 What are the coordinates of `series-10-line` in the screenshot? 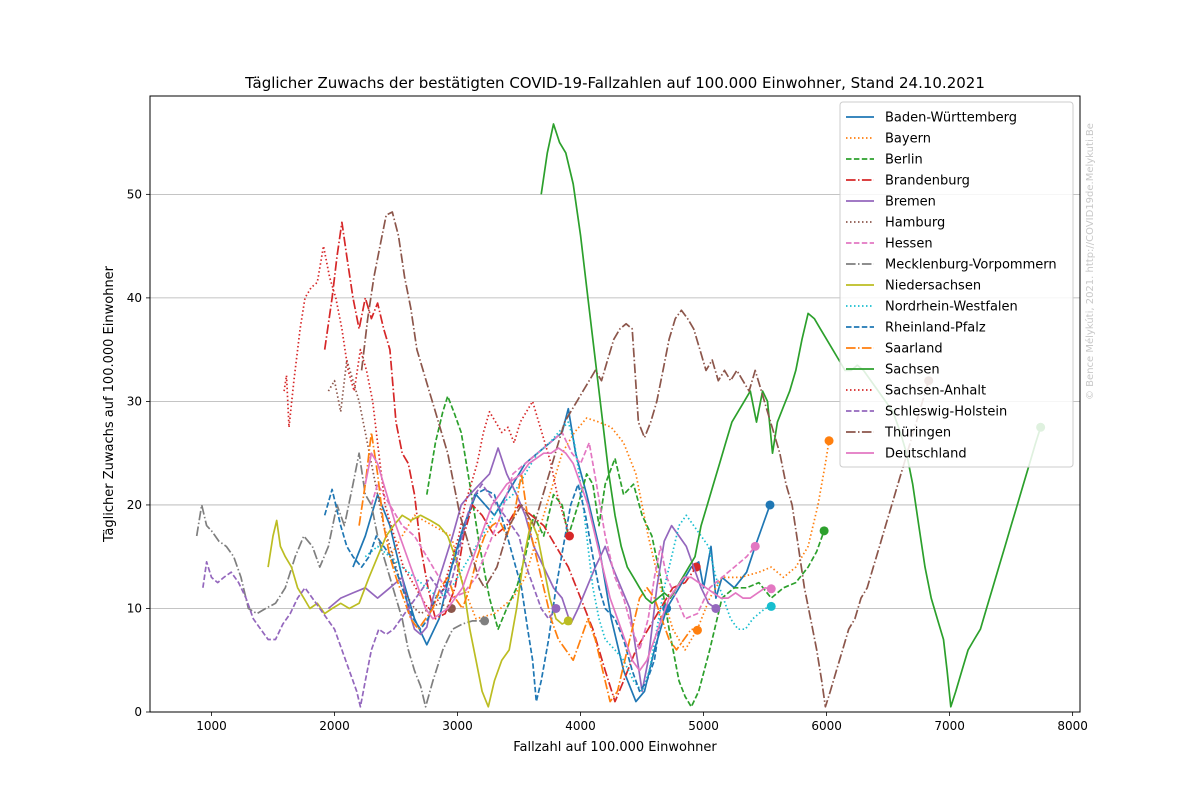 It's located at (495, 593).